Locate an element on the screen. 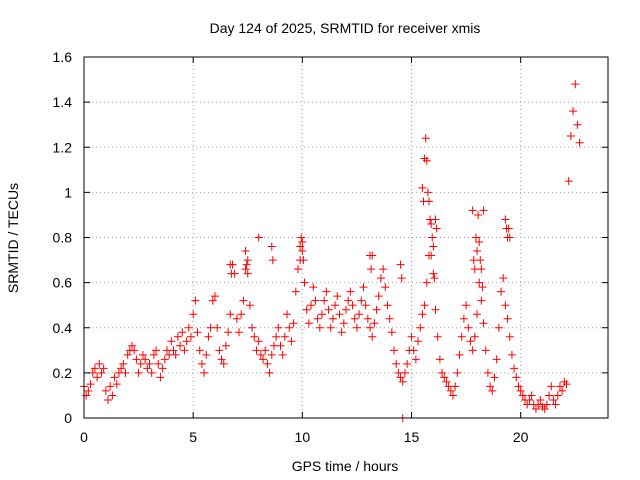  x-axis-label: GPS time / hours is located at coordinates (345, 466).